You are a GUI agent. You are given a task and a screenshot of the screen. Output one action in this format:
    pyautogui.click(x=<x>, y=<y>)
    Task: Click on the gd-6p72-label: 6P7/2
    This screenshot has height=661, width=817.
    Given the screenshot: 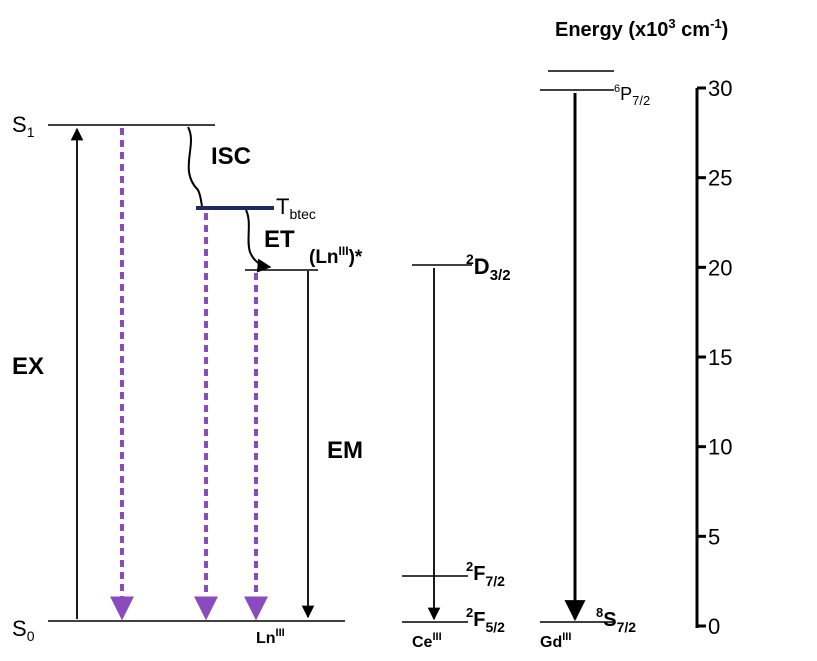 What is the action you would take?
    pyautogui.click(x=632, y=95)
    